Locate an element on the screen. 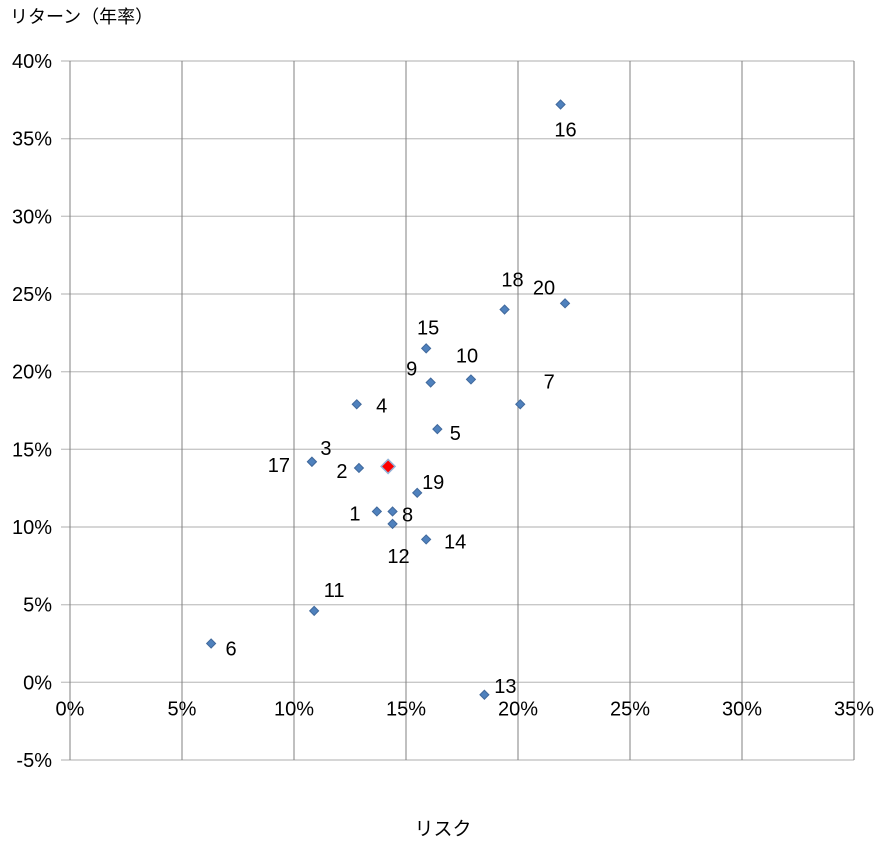 The height and width of the screenshot is (850, 886). y-tick-label: 30% is located at coordinates (32, 217).